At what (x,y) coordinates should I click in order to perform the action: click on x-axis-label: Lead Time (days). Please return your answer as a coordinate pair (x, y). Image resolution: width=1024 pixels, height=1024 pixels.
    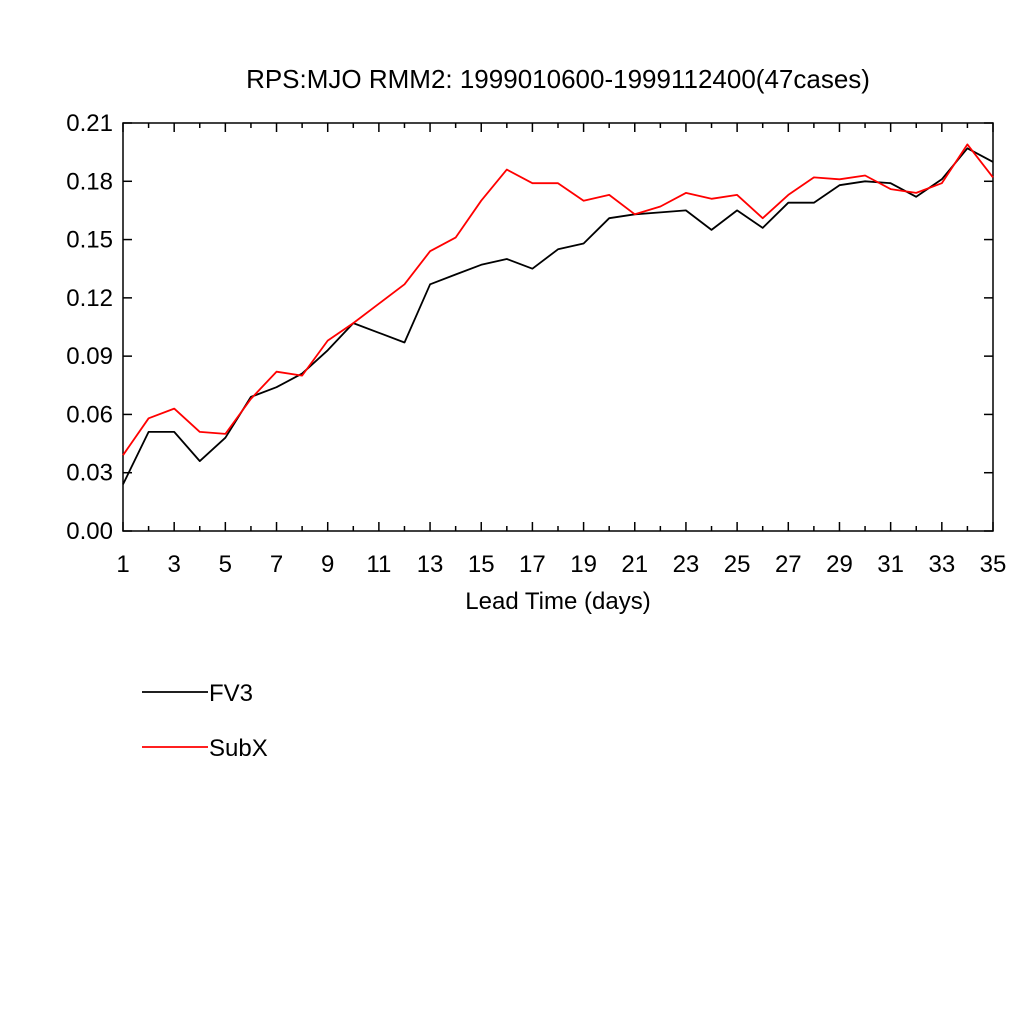
    Looking at the image, I should click on (557, 601).